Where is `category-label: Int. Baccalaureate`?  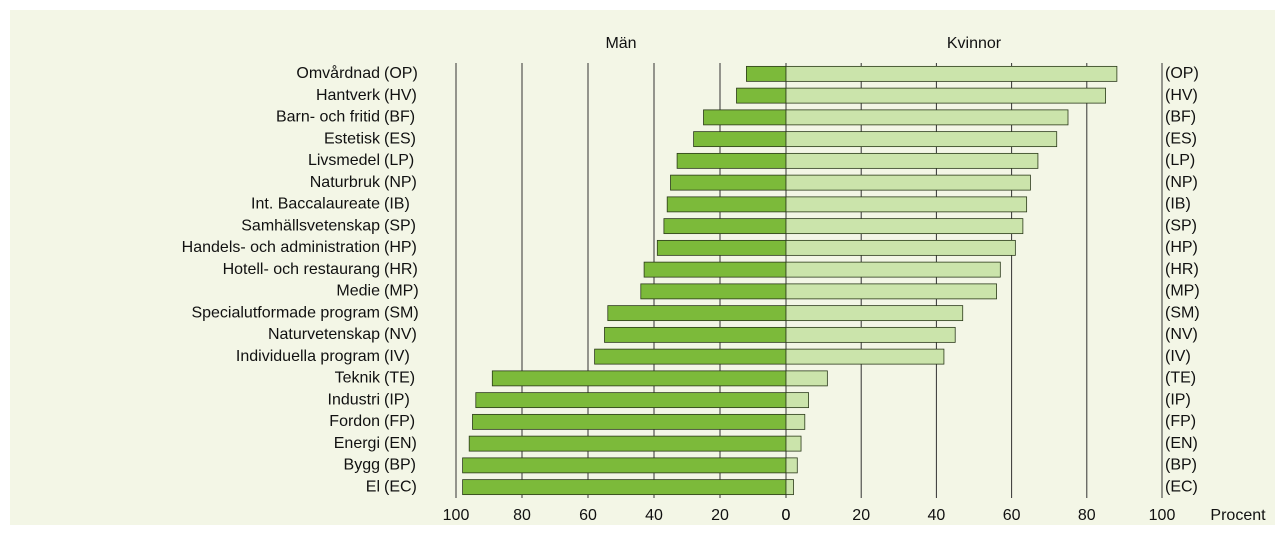
category-label: Int. Baccalaureate is located at coordinates (315, 204).